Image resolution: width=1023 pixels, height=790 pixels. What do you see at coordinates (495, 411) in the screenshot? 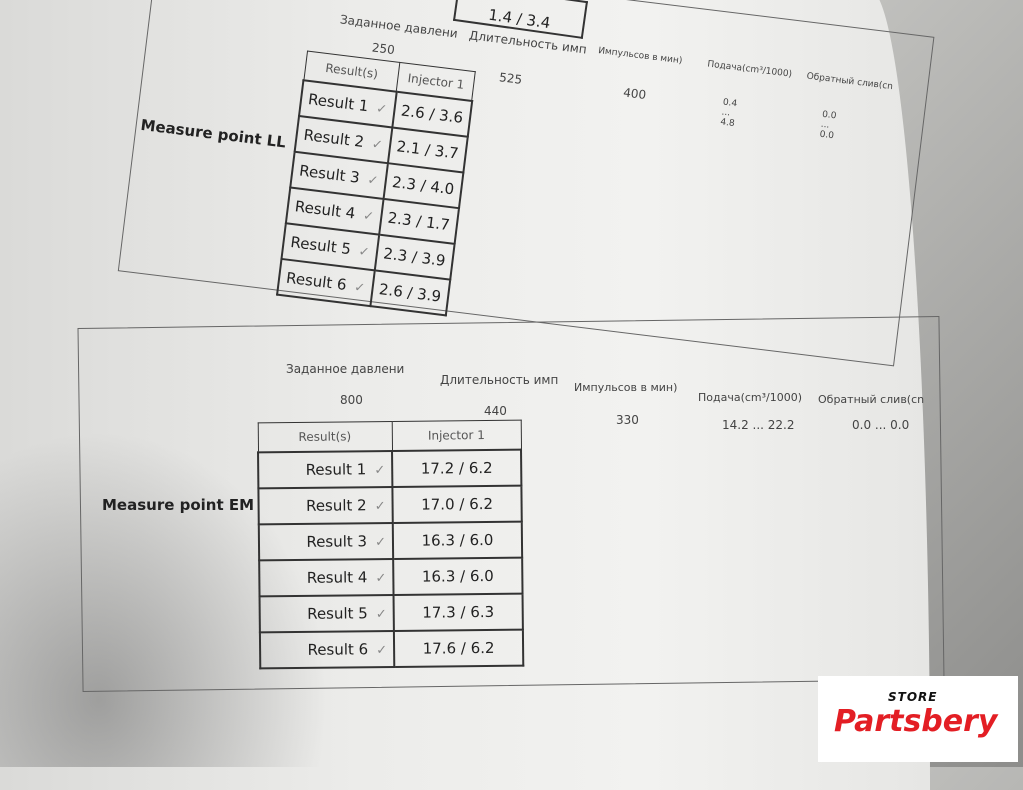
I see `value-duration: 440` at bounding box center [495, 411].